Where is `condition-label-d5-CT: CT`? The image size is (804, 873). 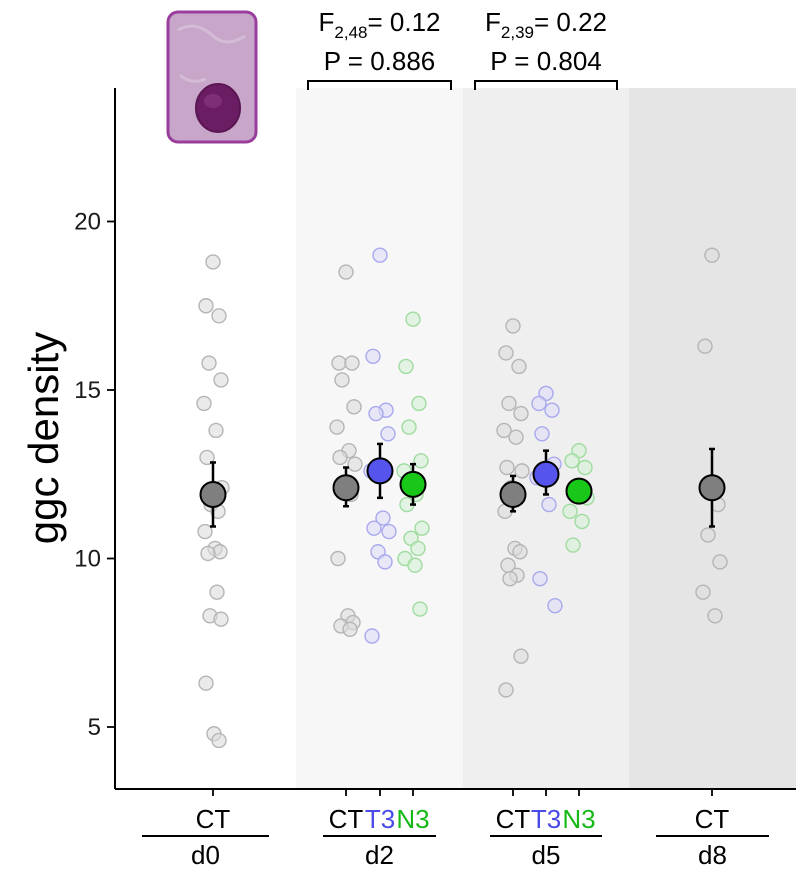 condition-label-d5-CT: CT is located at coordinates (513, 819).